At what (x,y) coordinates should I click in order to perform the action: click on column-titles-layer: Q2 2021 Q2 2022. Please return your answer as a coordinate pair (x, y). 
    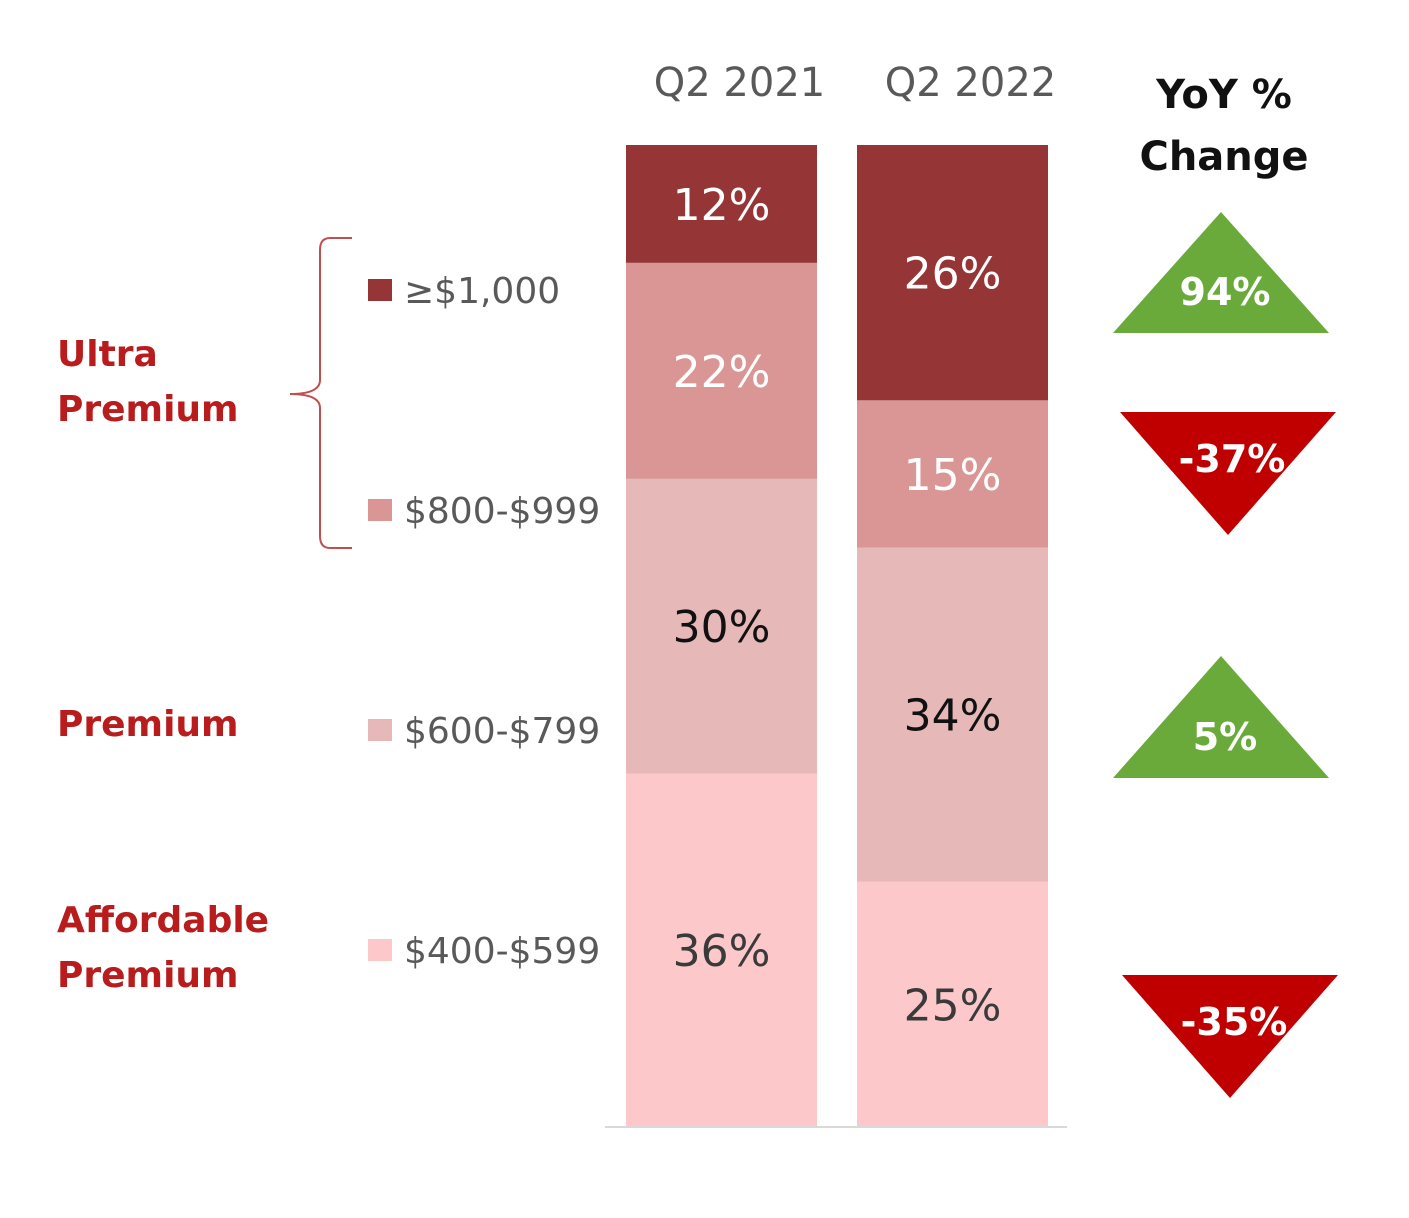
    Looking at the image, I should click on (855, 83).